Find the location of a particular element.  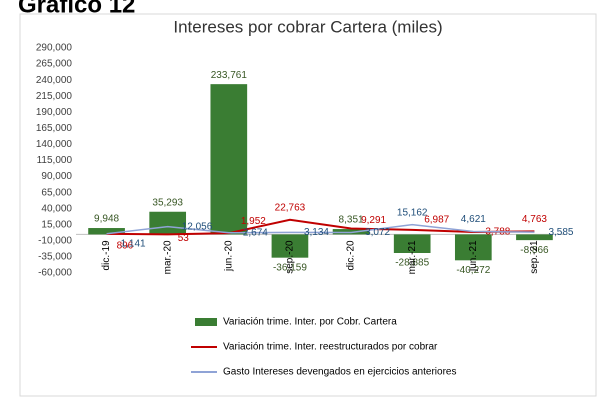

x-tick-label: jun.-21 is located at coordinates (473, 256).